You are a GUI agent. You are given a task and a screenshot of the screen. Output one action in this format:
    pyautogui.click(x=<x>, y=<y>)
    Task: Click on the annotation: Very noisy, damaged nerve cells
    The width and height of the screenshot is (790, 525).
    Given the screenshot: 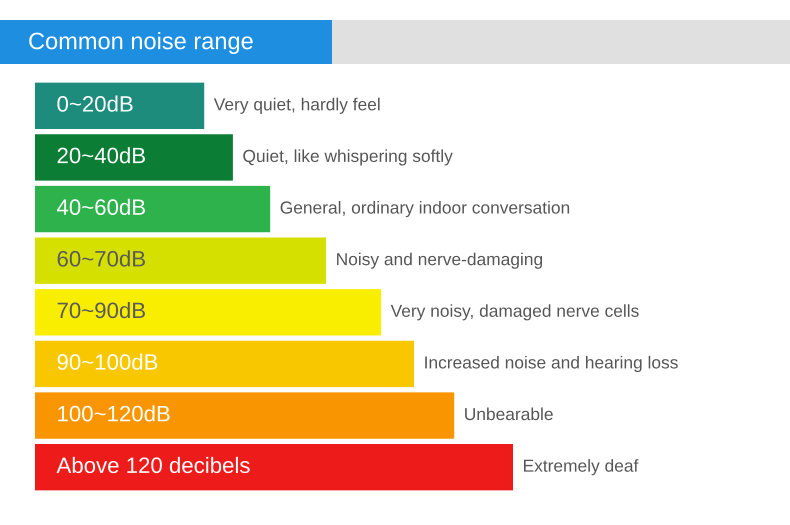 What is the action you would take?
    pyautogui.click(x=514, y=312)
    